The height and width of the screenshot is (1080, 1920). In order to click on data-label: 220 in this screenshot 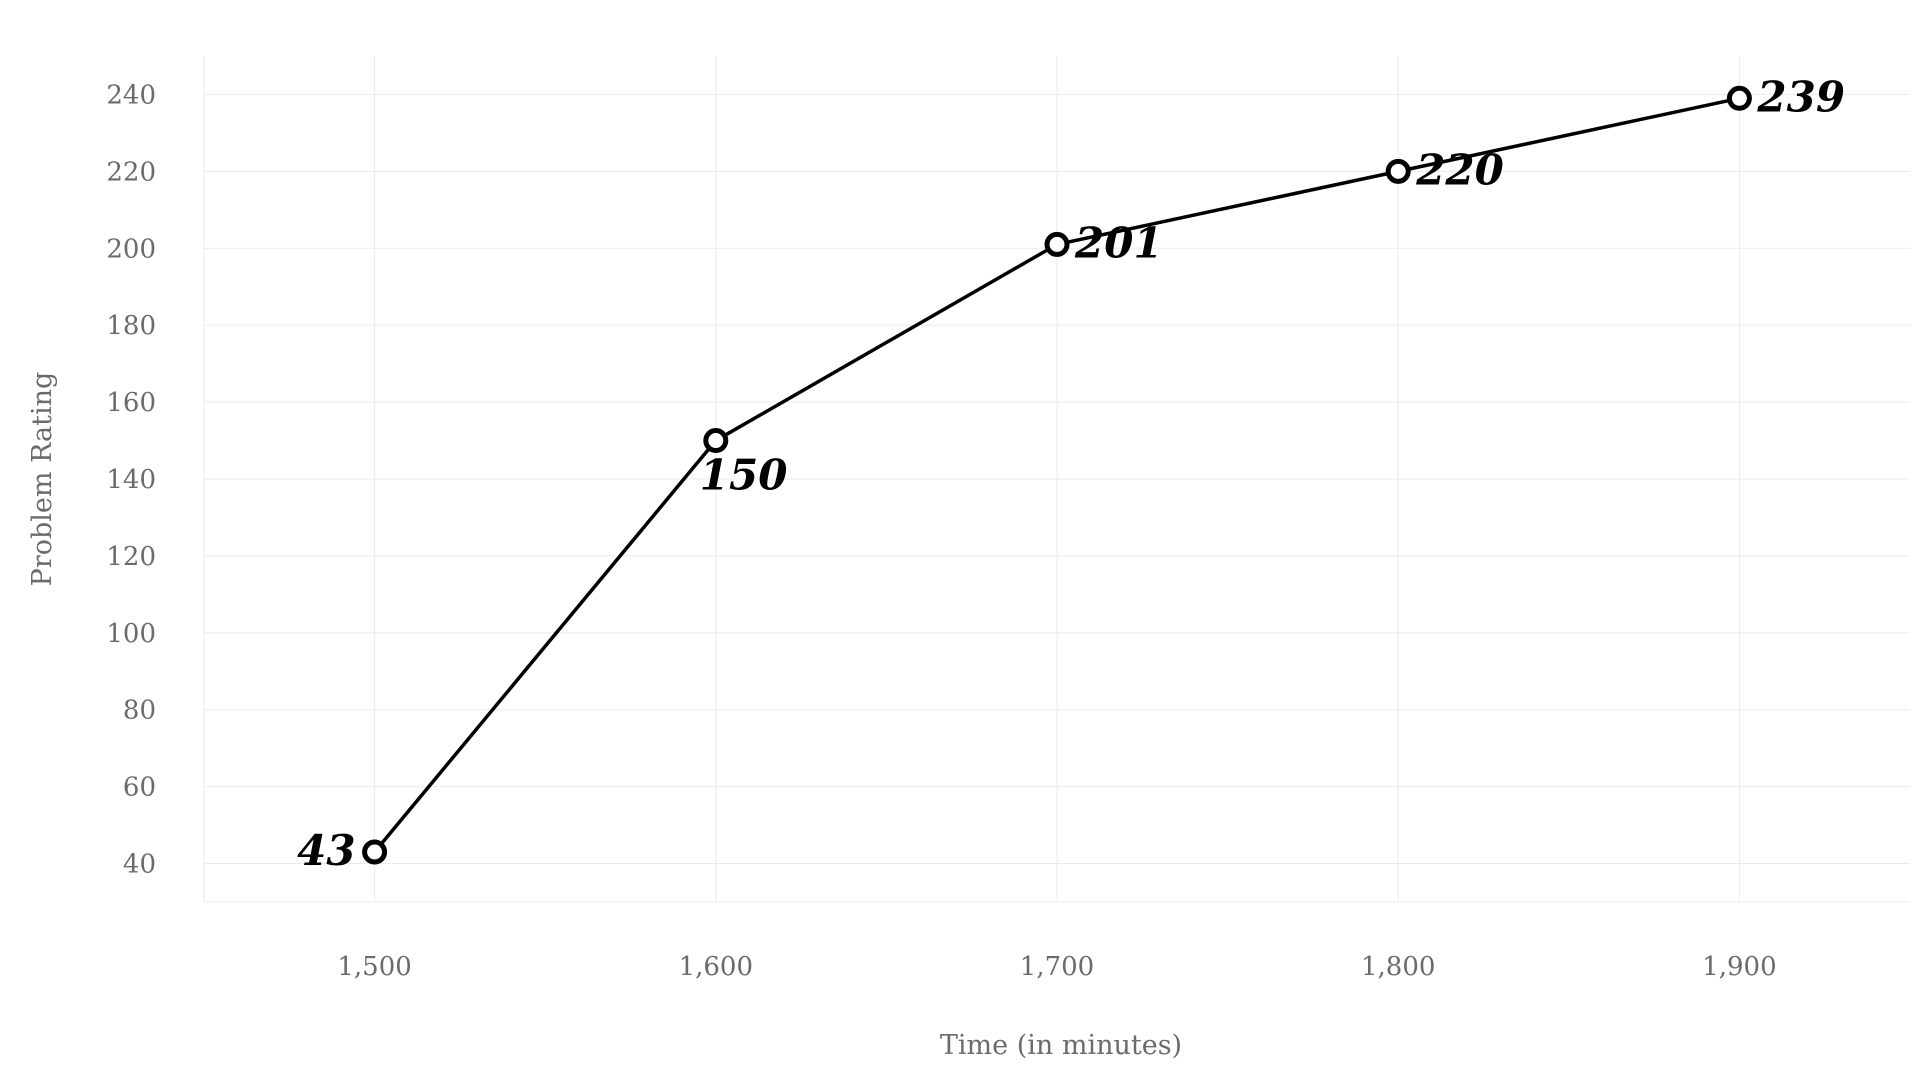, I will do `click(1459, 169)`.